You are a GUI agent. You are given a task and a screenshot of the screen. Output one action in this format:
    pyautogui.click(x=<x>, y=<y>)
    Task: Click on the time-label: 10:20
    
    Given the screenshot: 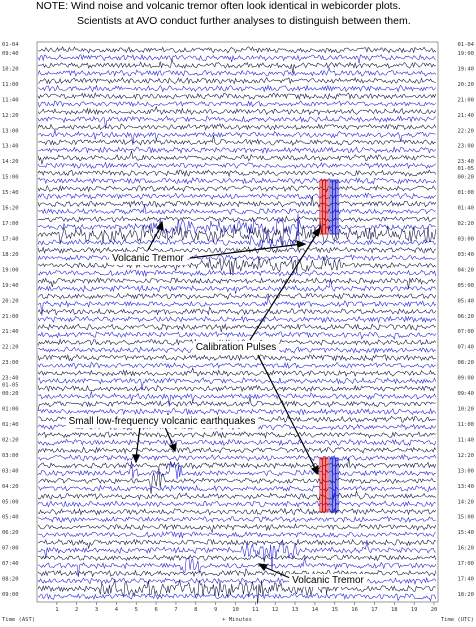 What is the action you would take?
    pyautogui.click(x=10, y=69)
    